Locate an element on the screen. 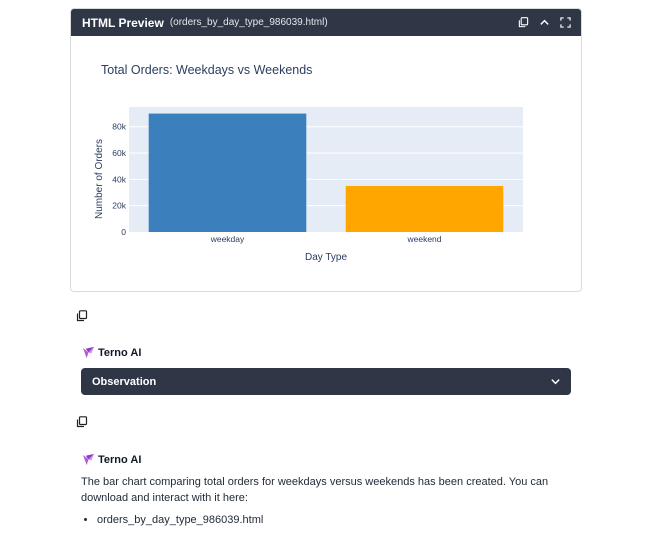 The height and width of the screenshot is (536, 656). x-tick-label: weekday is located at coordinates (227, 239).